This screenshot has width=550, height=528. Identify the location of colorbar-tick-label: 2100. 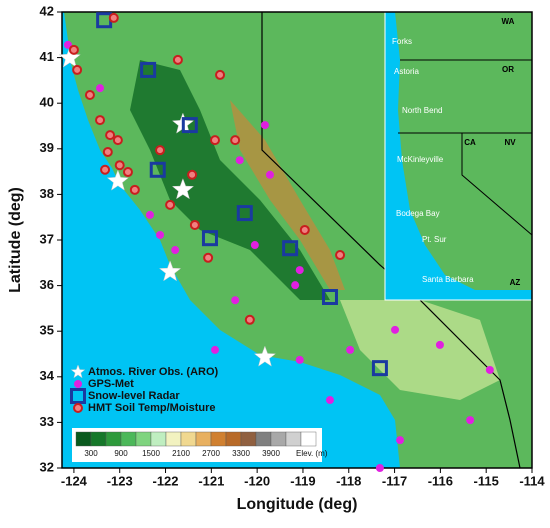
(181, 453).